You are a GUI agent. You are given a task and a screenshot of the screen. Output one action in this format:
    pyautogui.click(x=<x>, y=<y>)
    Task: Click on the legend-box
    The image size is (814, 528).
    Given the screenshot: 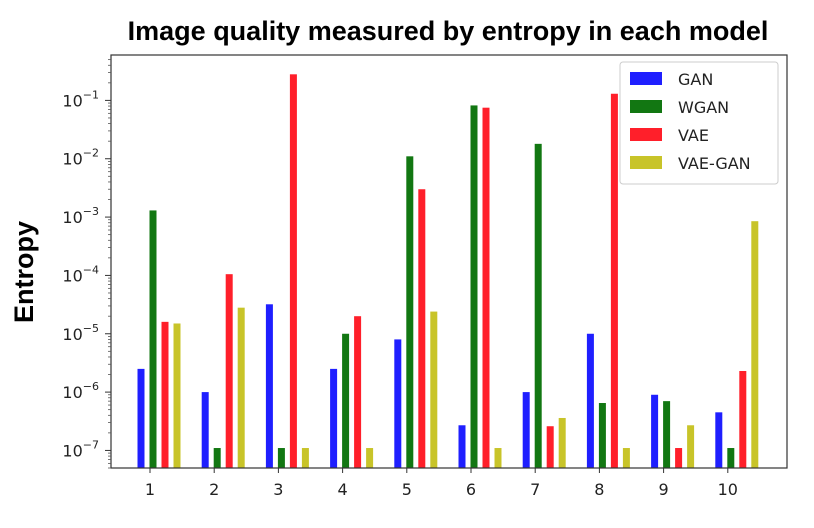 What is the action you would take?
    pyautogui.click(x=699, y=123)
    